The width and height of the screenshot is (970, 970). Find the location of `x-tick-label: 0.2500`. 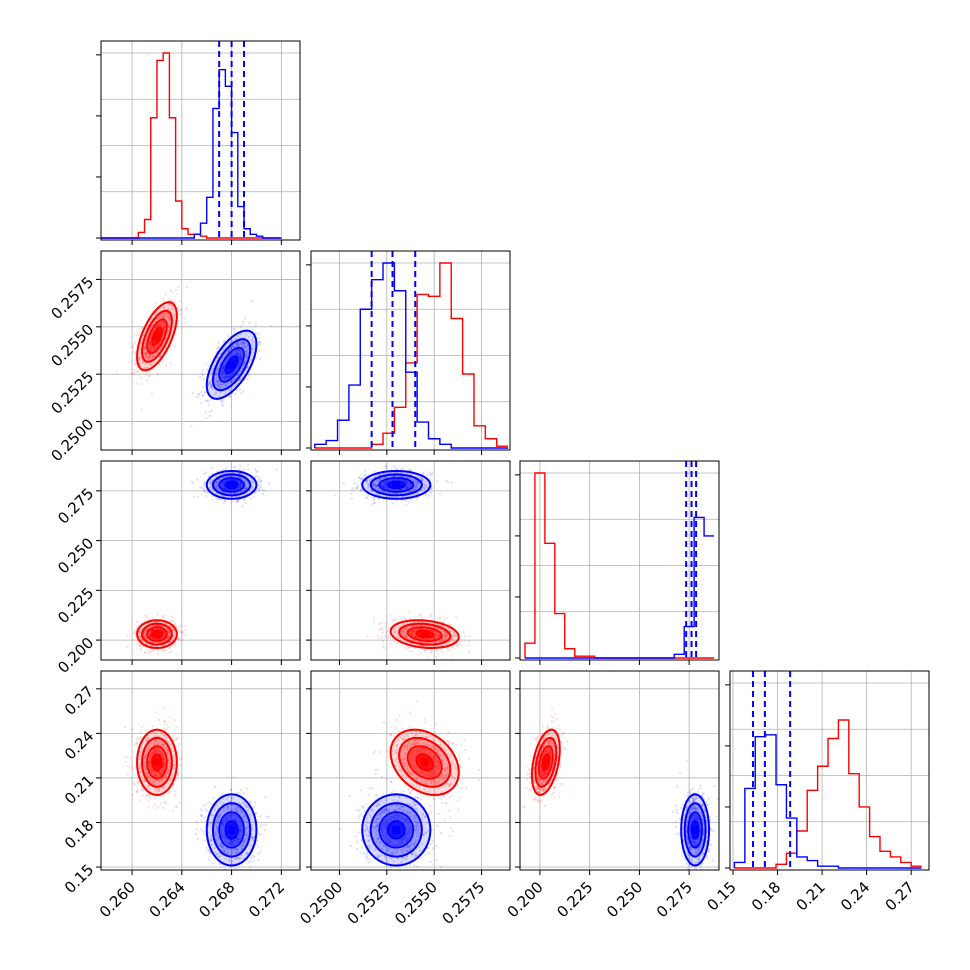

x-tick-label: 0.2500 is located at coordinates (321, 903).